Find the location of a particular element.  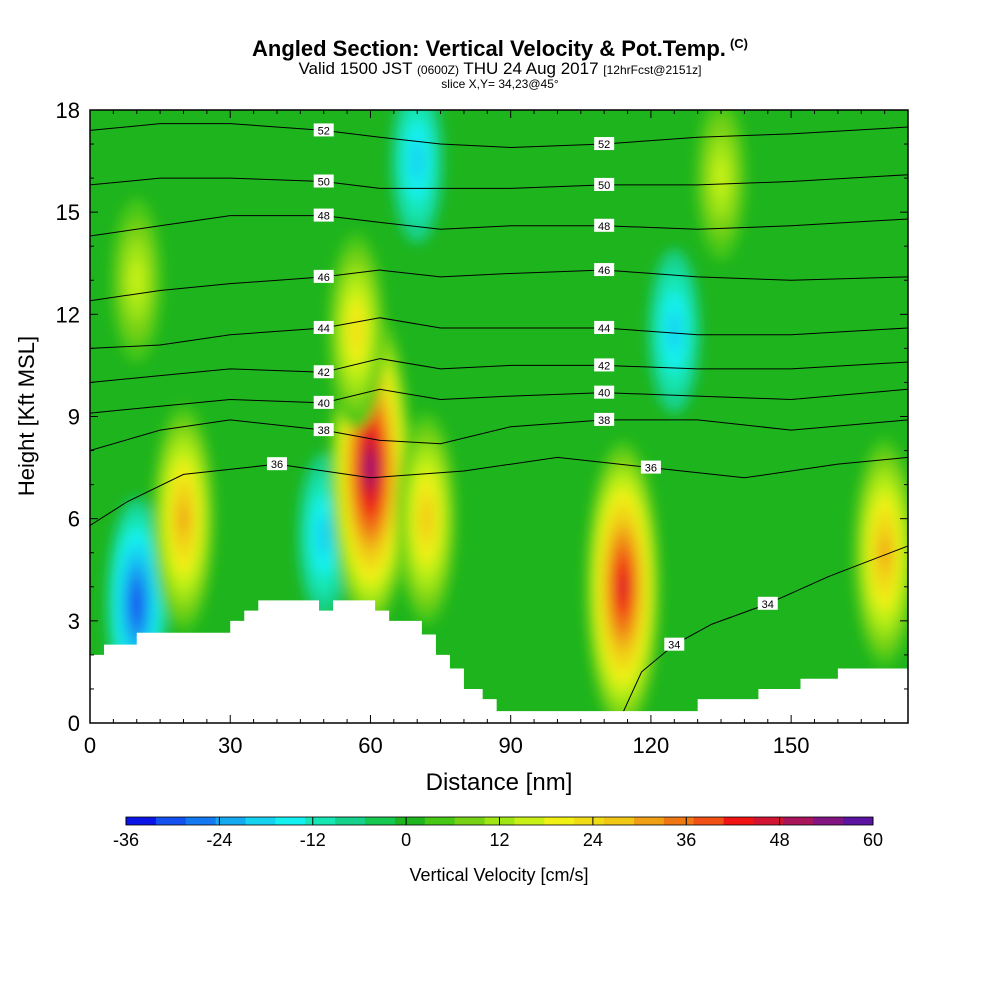

y-tick-label: 12 is located at coordinates (68, 314).